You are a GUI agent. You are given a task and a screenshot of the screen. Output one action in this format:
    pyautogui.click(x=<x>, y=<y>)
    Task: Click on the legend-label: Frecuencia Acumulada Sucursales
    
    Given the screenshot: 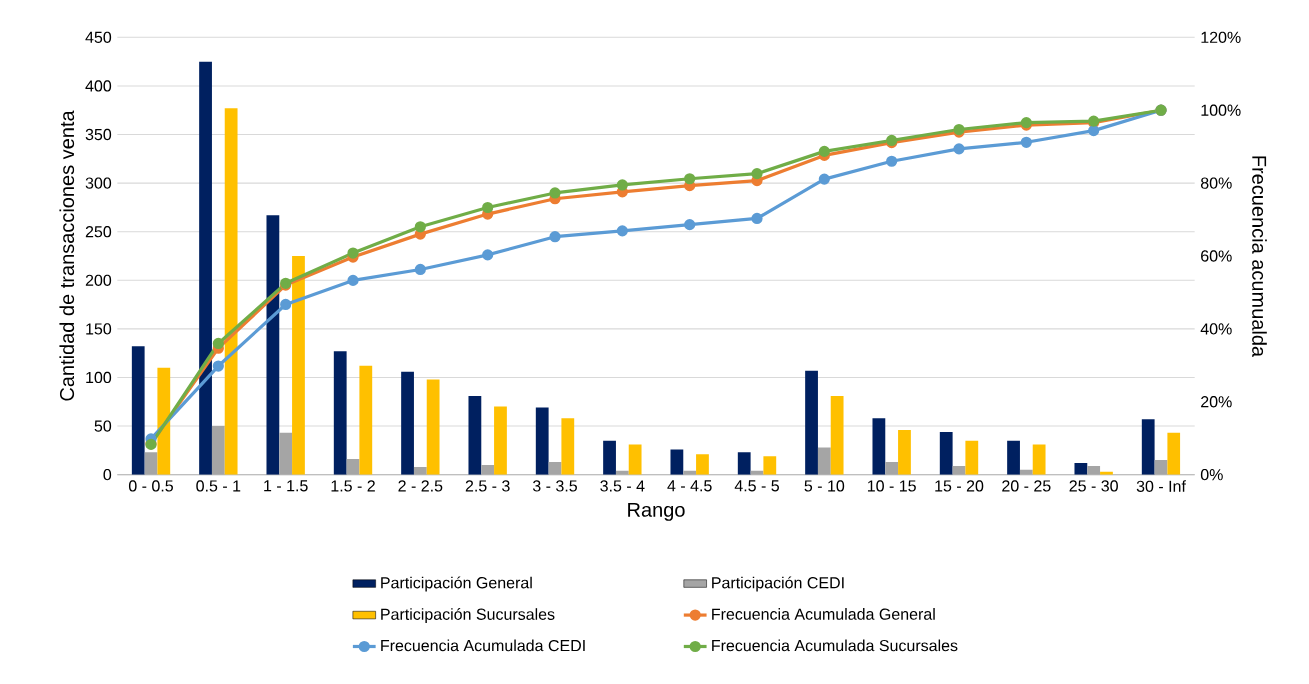 What is the action you would take?
    pyautogui.click(x=835, y=645)
    